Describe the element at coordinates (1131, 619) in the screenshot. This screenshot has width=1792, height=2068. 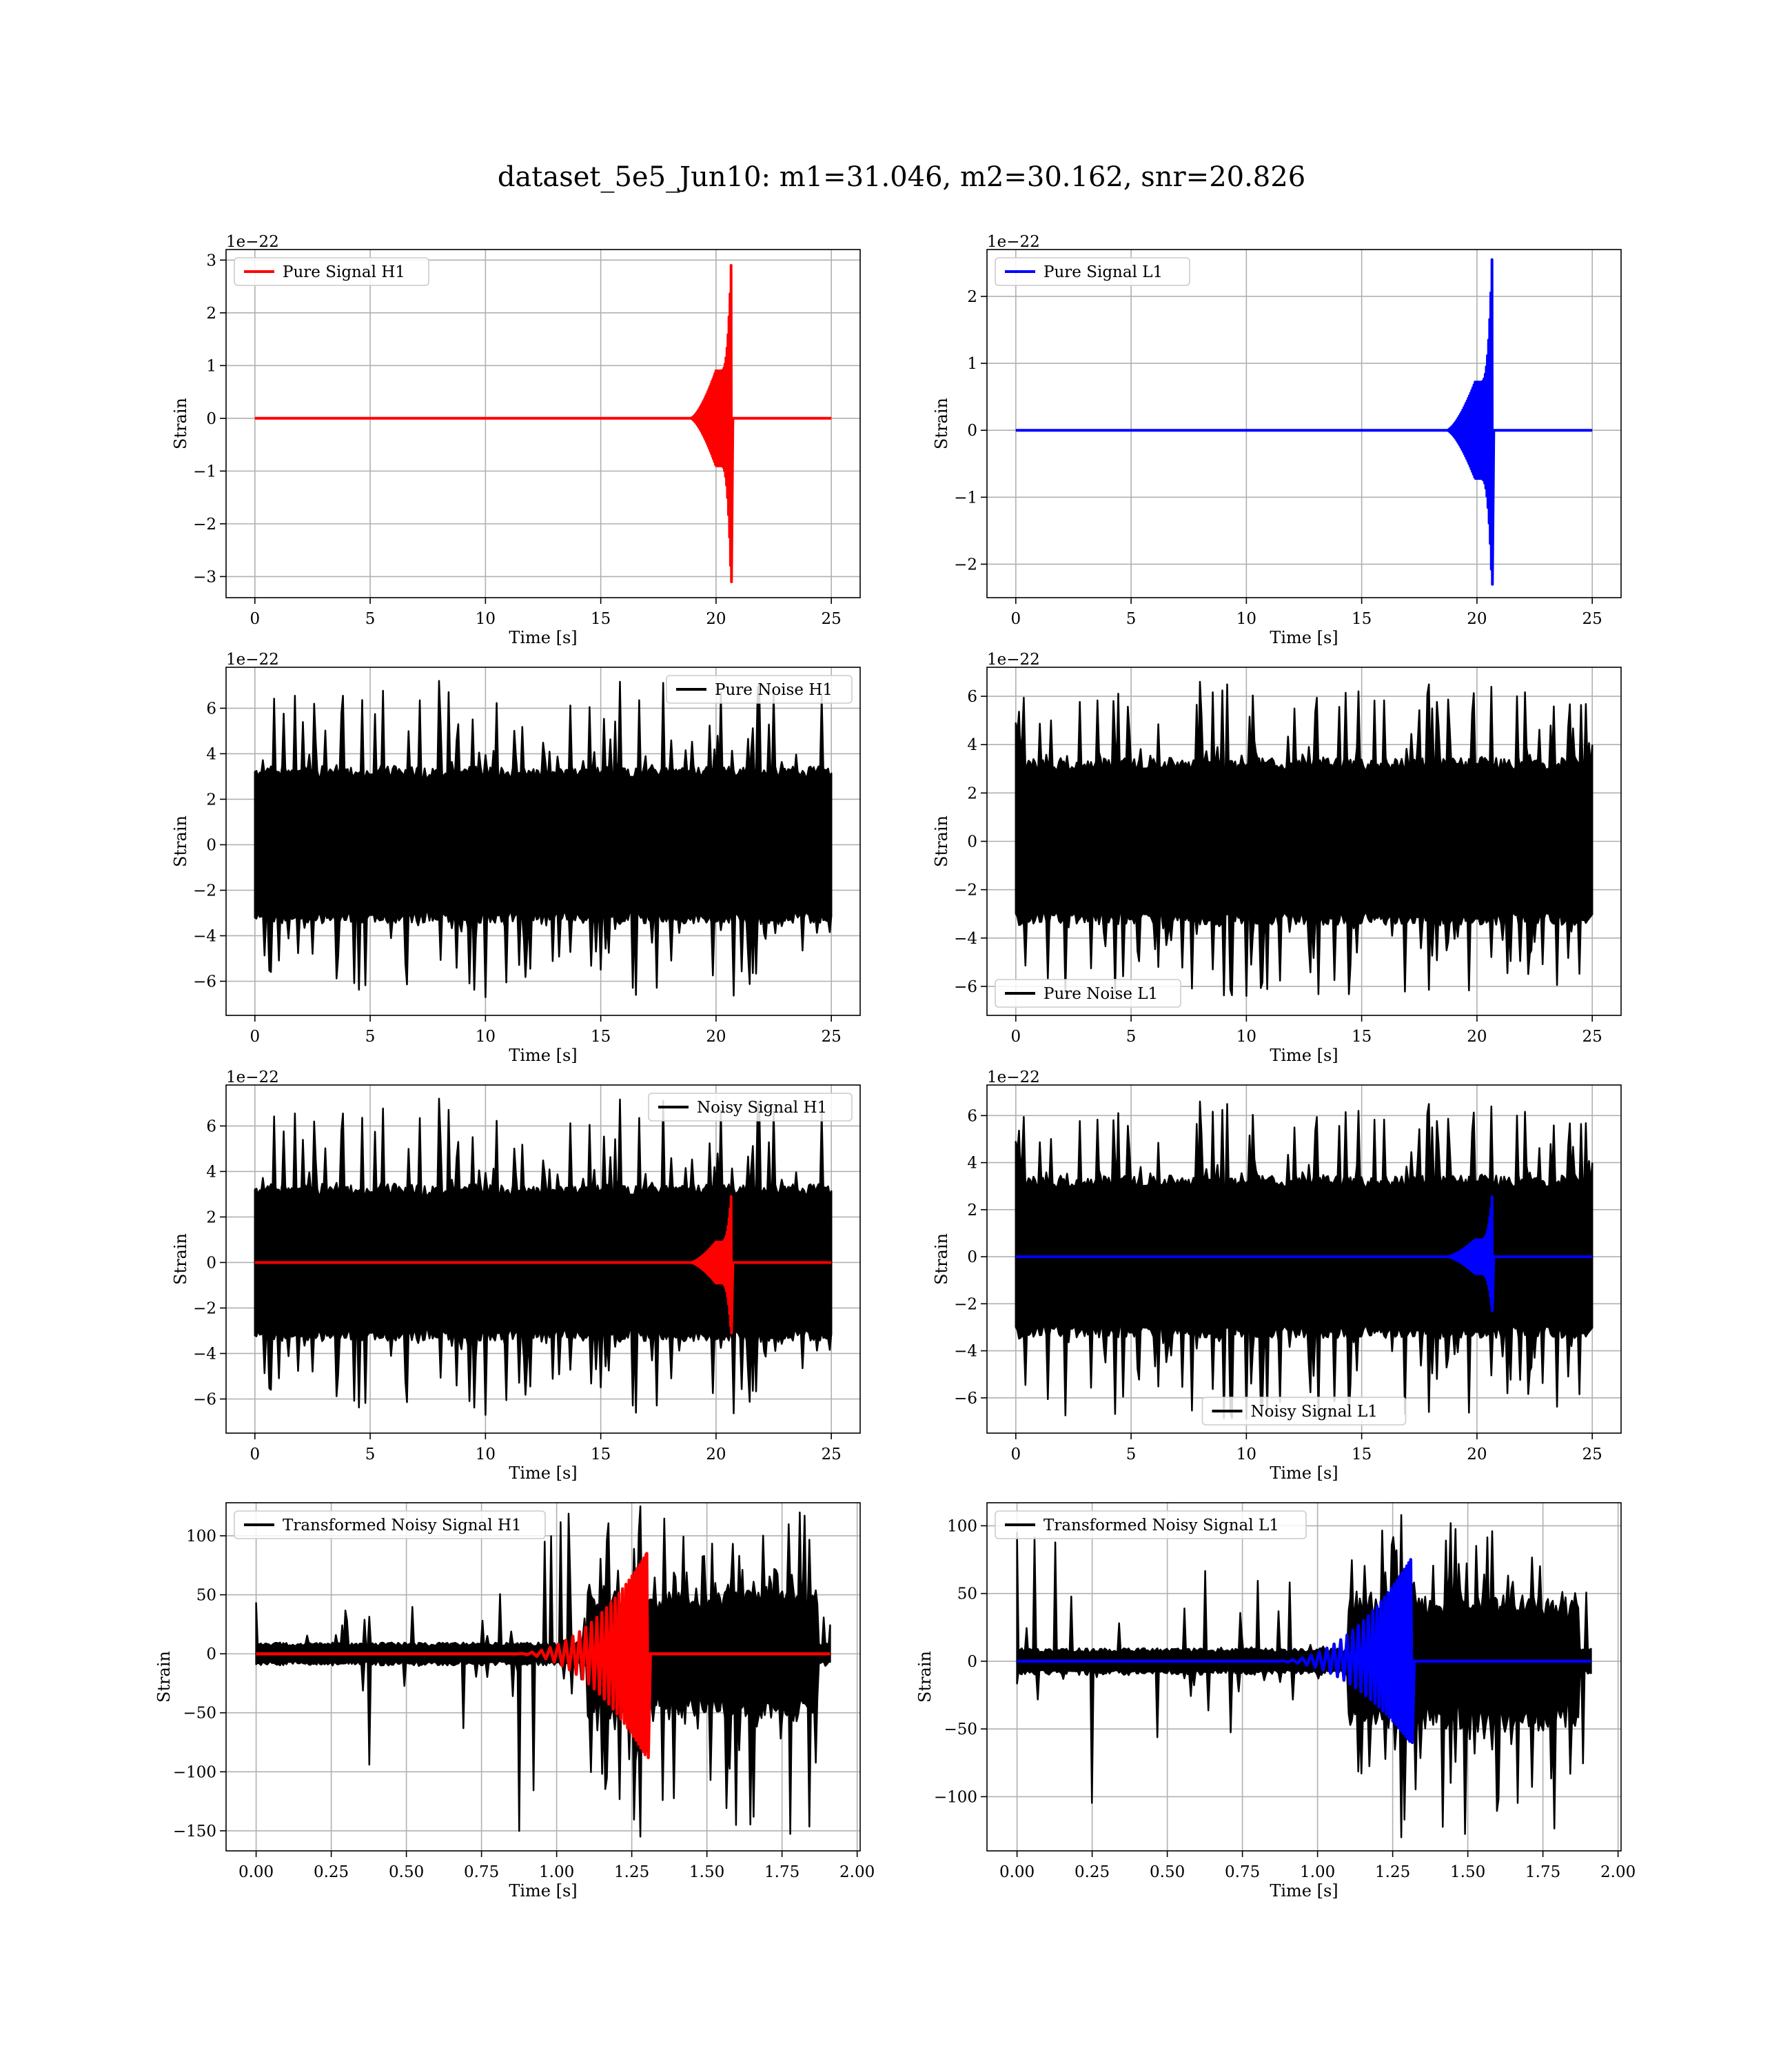
I see `x-tick-label: 5` at that location.